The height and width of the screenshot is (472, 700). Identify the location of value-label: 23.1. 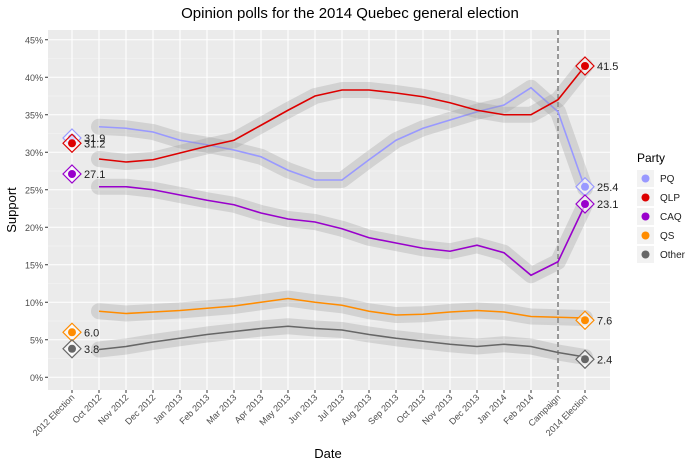
(607, 205).